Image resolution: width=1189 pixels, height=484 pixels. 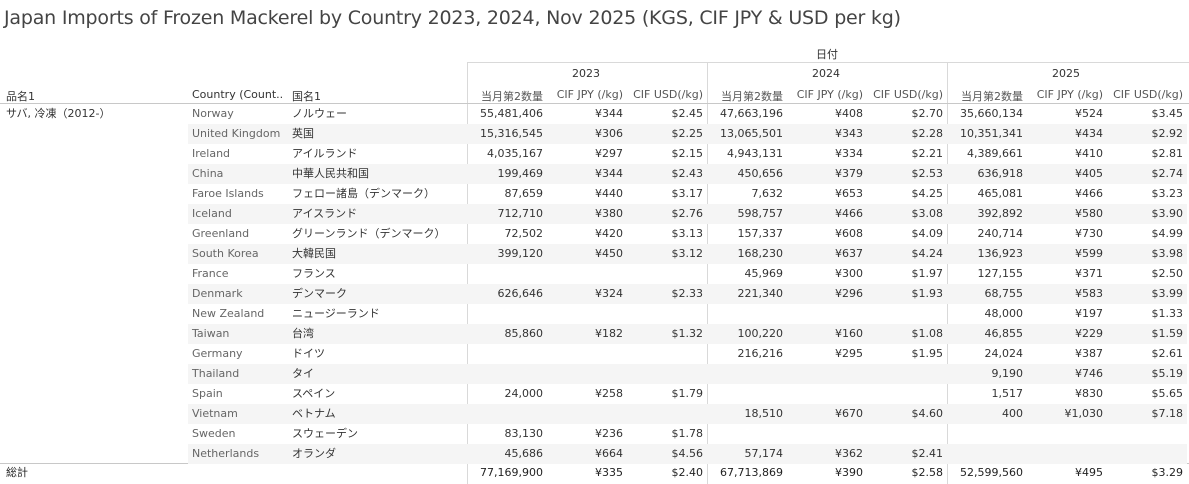 What do you see at coordinates (849, 453) in the screenshot?
I see `value-cell: ¥362` at bounding box center [849, 453].